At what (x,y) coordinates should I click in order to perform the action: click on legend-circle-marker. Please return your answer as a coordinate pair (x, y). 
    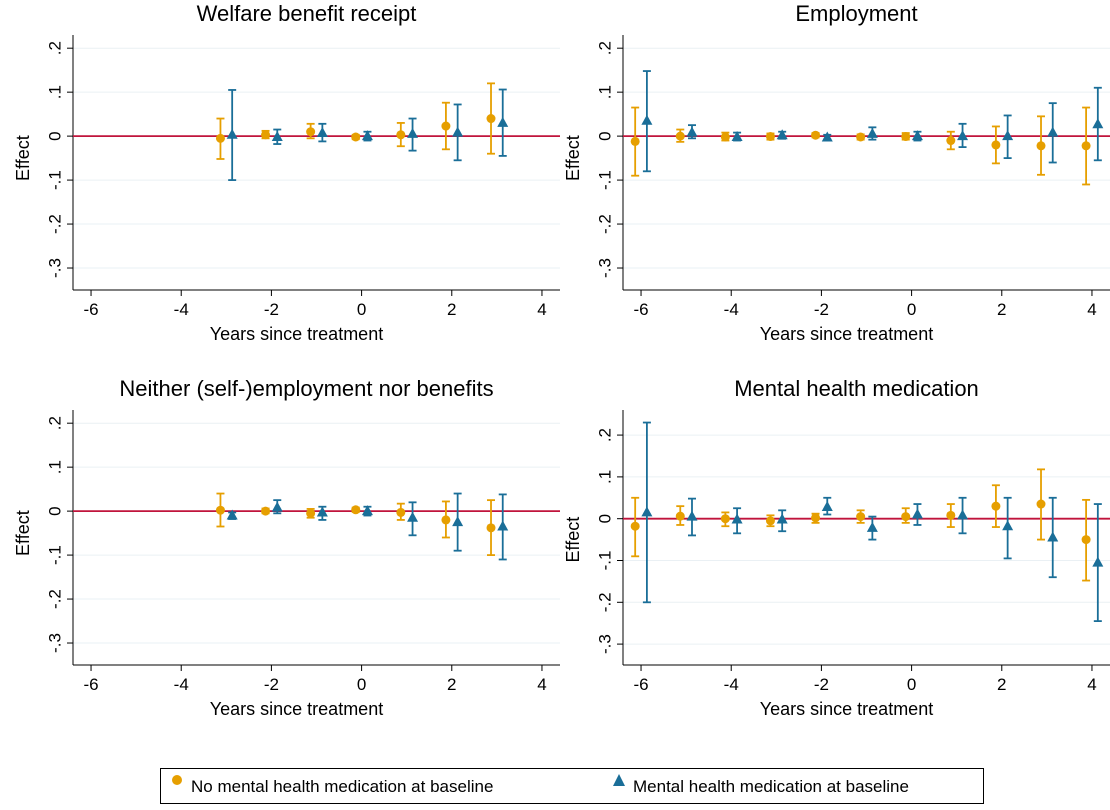
    Looking at the image, I should click on (177, 780).